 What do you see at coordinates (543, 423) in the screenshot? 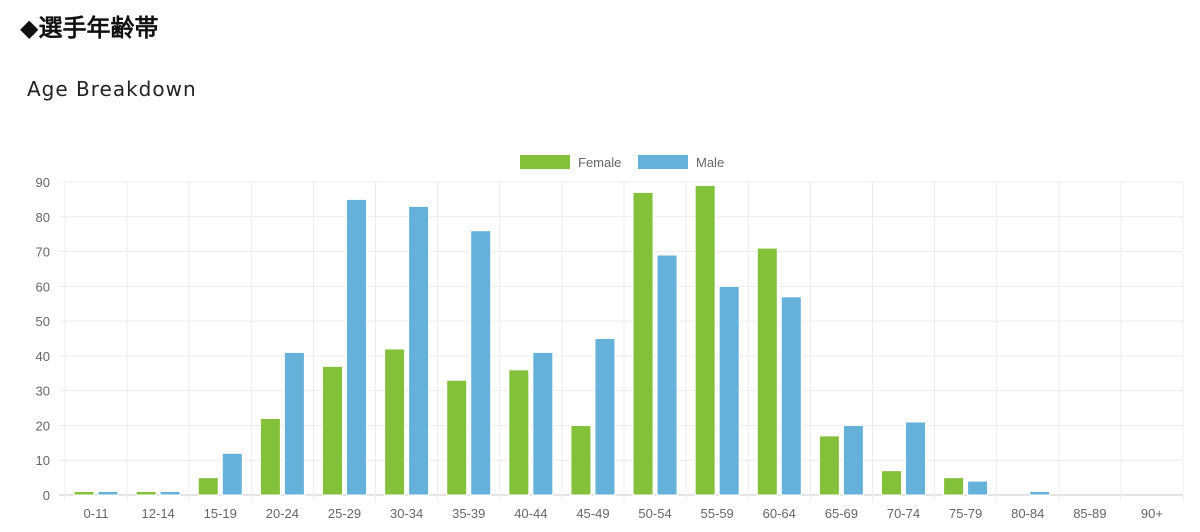
I see `bar-male-40-44: Male 40-44: 41` at bounding box center [543, 423].